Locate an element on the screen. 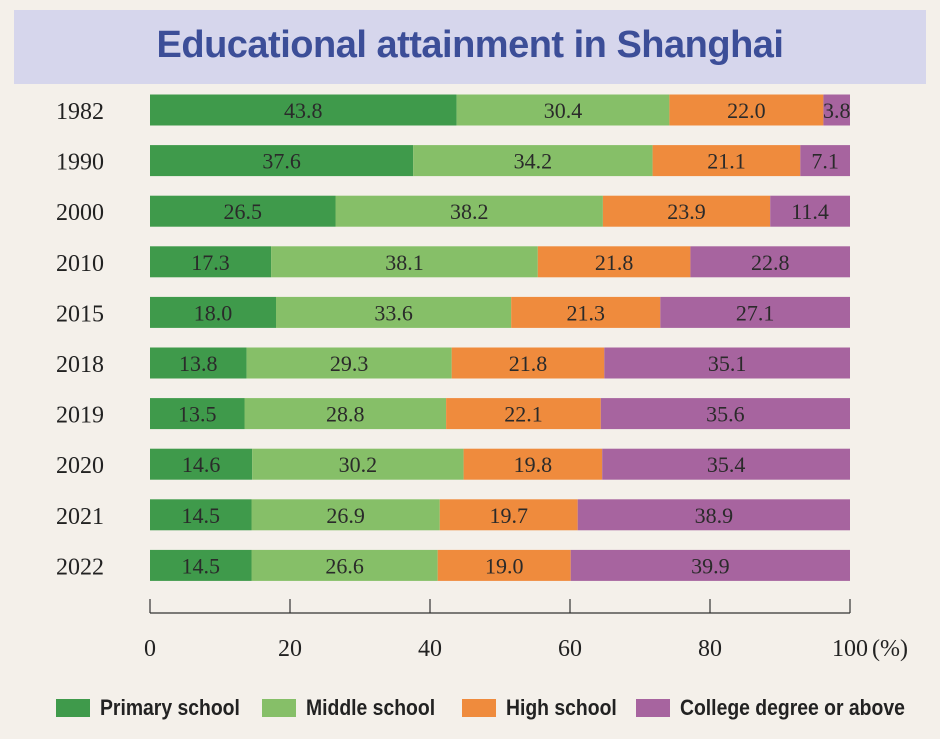  bar-high-school-2019 is located at coordinates (523, 414).